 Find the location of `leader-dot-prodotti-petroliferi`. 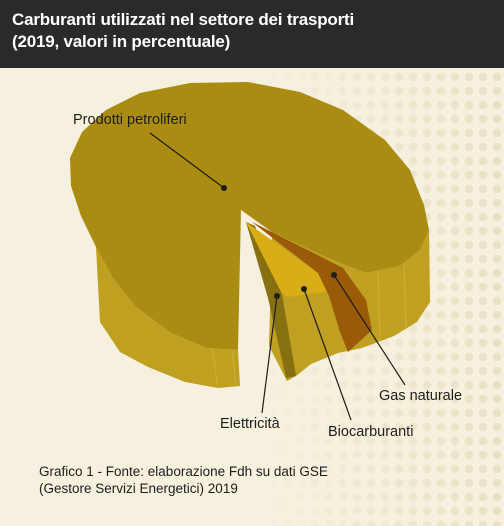

leader-dot-prodotti-petroliferi is located at coordinates (224, 188).